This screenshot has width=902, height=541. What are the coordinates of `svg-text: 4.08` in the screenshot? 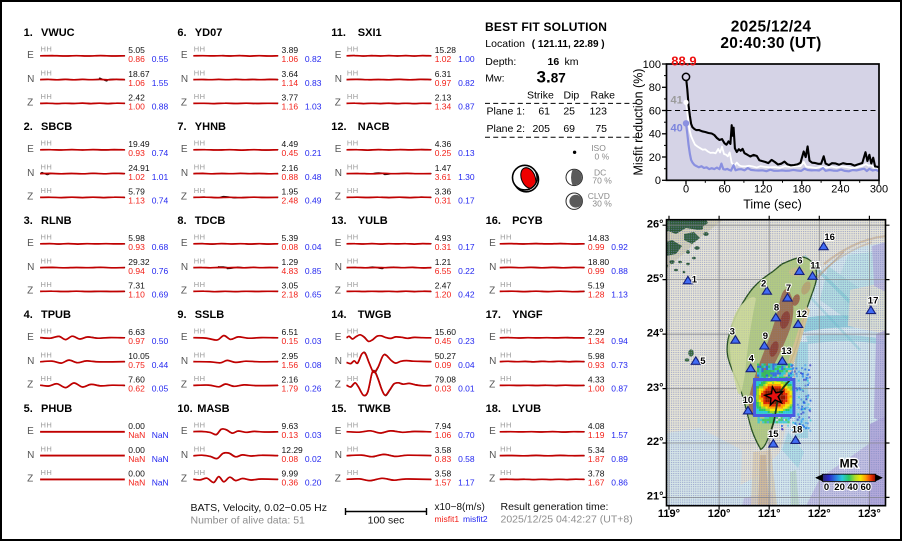 It's located at (596, 426).